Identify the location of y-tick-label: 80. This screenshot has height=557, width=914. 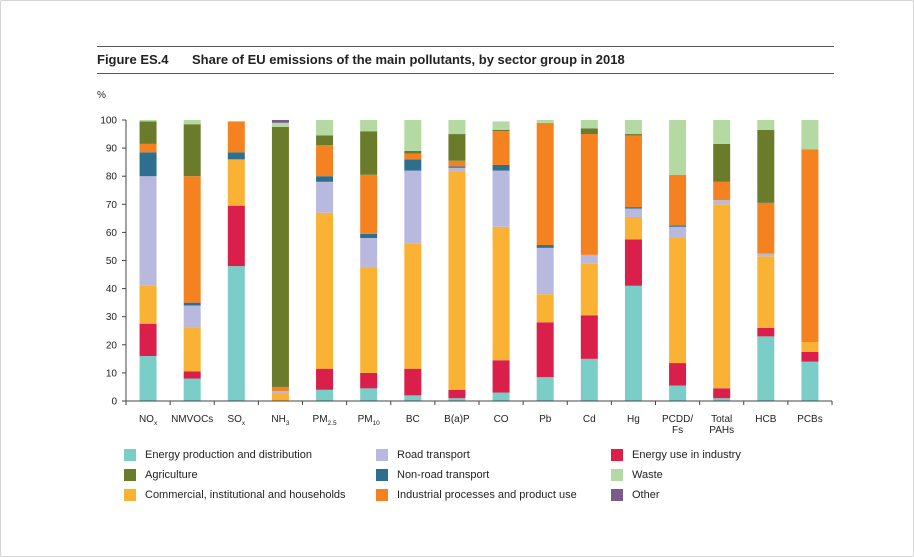
(112, 177).